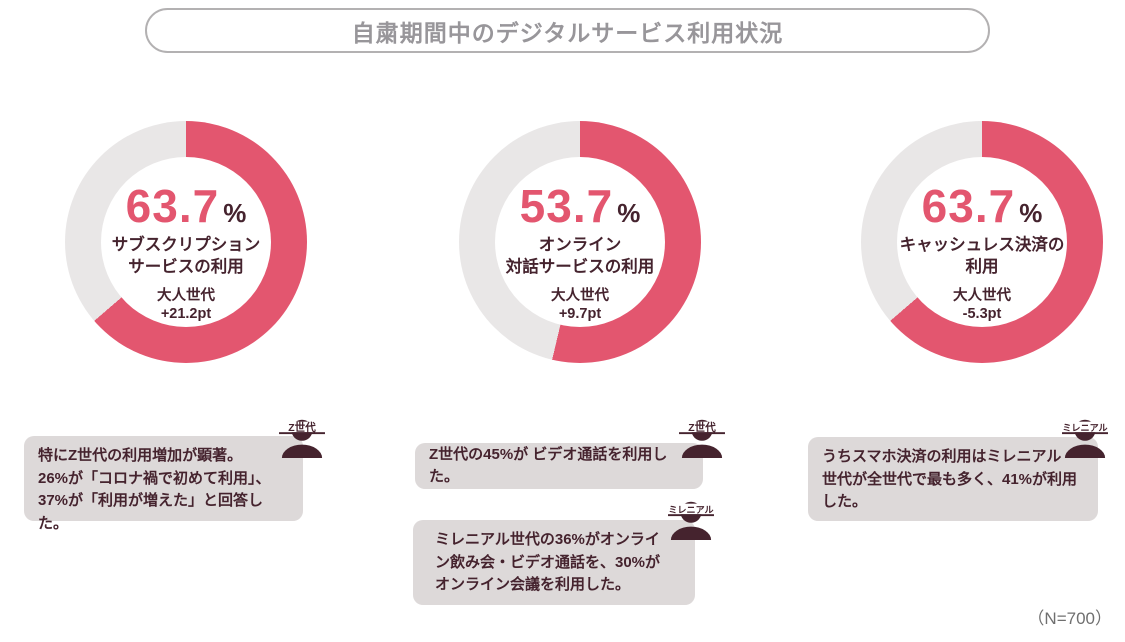 The image size is (1125, 642). I want to click on donut-center-content: 53.7% オンライン 対話サービスの利用 大人世代 +9.7pt, so click(580, 246).